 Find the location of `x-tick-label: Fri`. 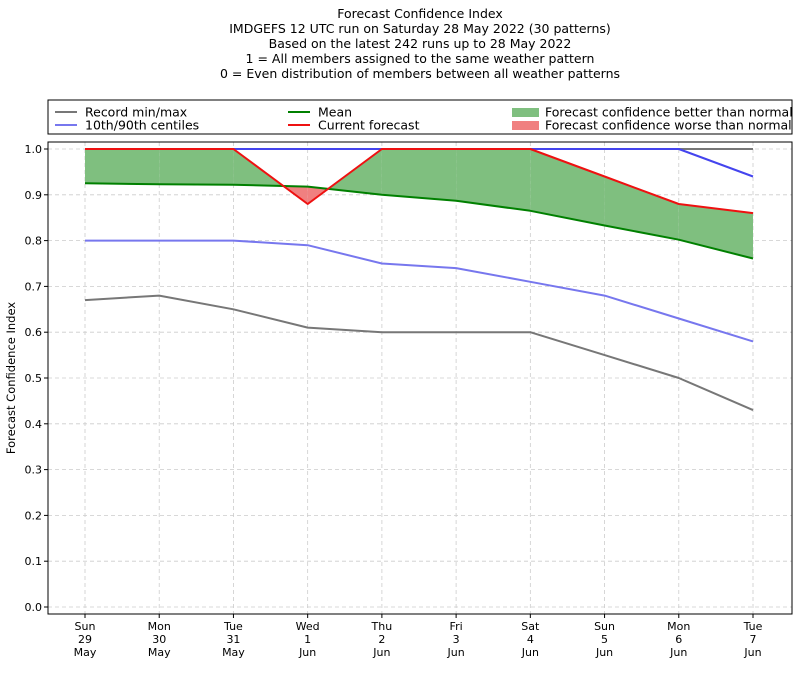

x-tick-label: Fri is located at coordinates (456, 626).